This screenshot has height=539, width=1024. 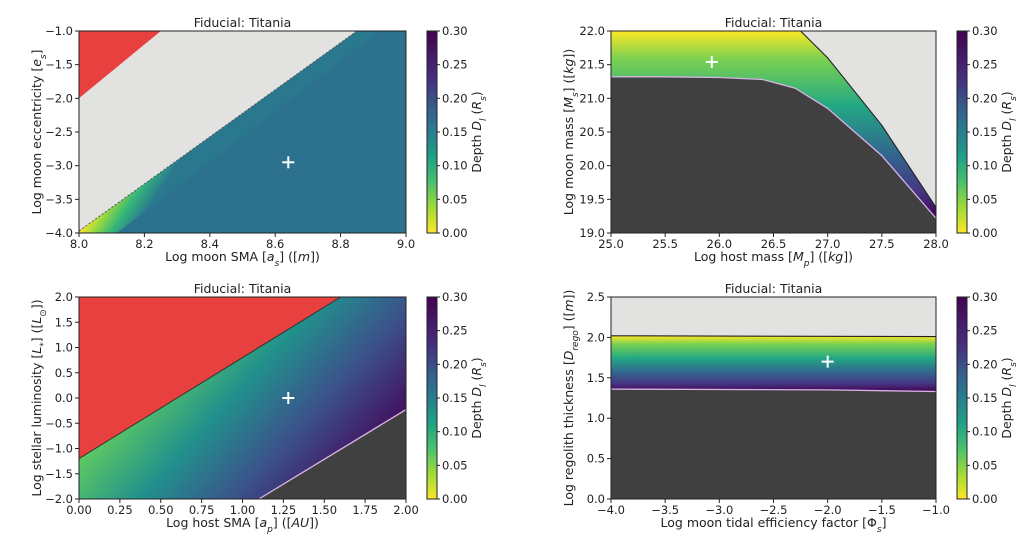 What do you see at coordinates (720, 244) in the screenshot?
I see `x-tick-label: 26.0` at bounding box center [720, 244].